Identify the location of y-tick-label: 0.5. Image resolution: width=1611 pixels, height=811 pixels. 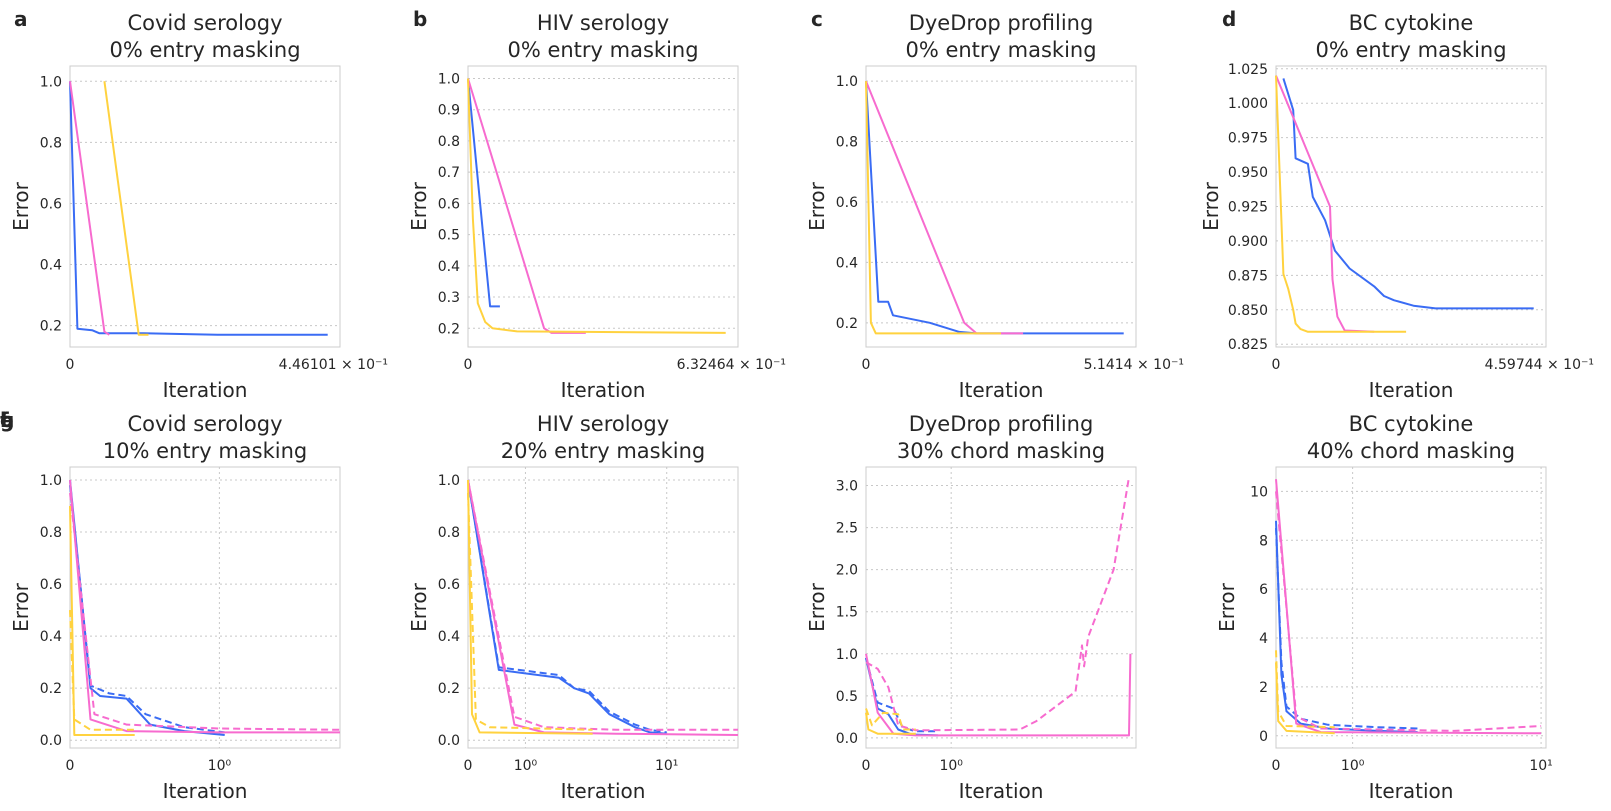
(847, 697).